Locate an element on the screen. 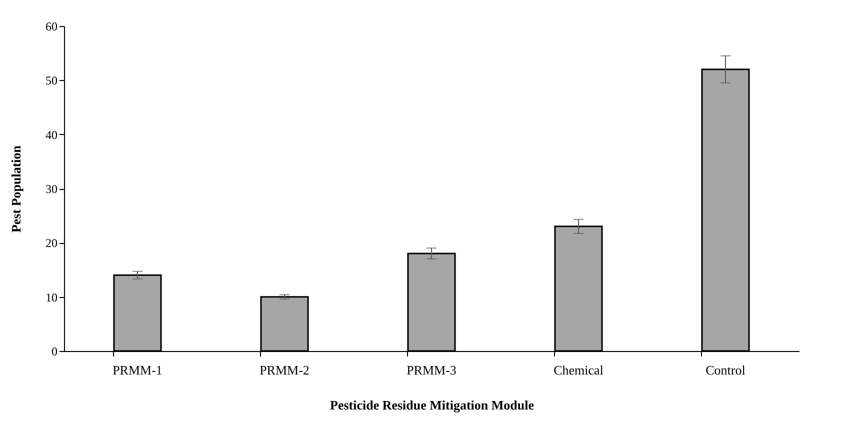  x-tick-label: PRMM-2 is located at coordinates (285, 370).